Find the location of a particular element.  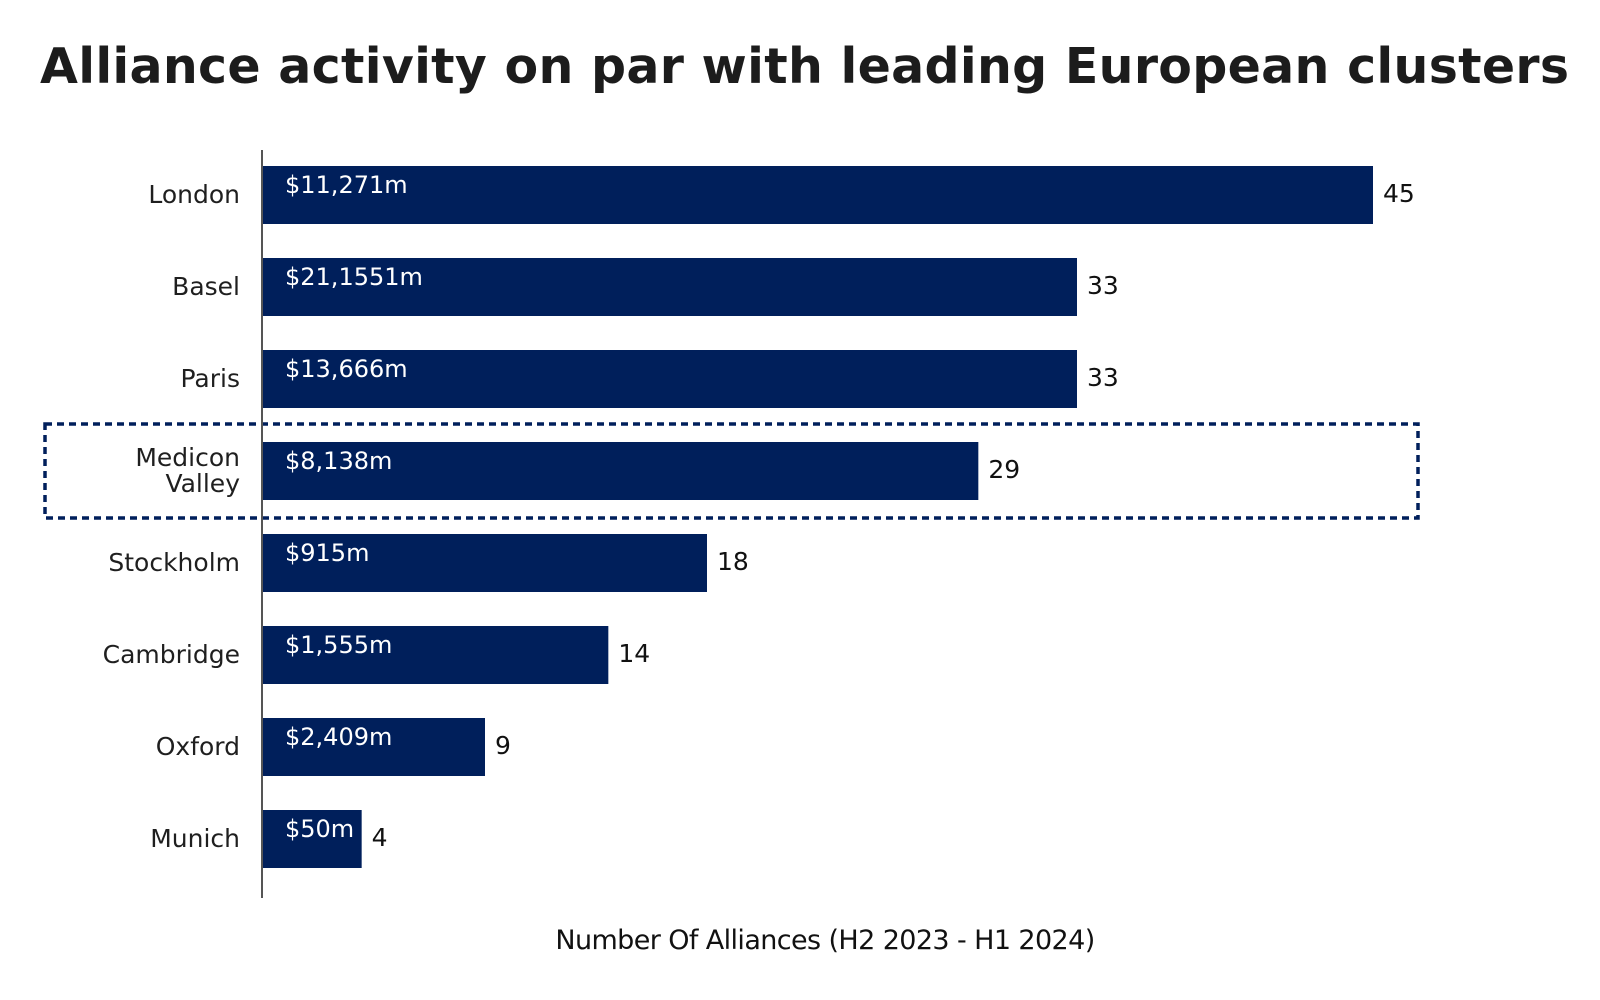

x-axis-title: Number Of Alliances (H2 2023 - H1 2024) is located at coordinates (825, 940).